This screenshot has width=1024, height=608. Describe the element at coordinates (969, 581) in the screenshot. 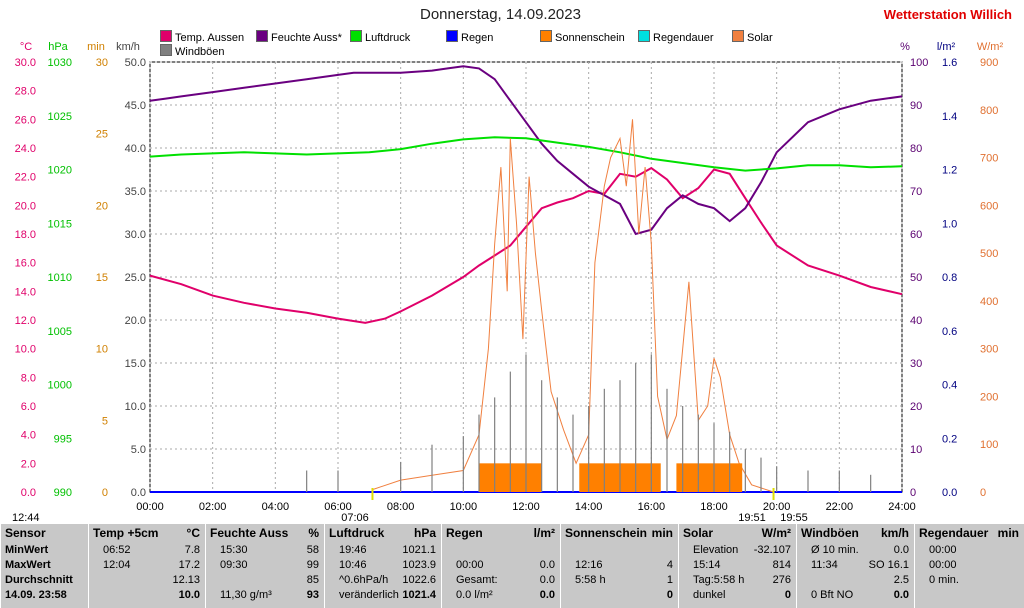

I see `table-row: 0 min.` at that location.